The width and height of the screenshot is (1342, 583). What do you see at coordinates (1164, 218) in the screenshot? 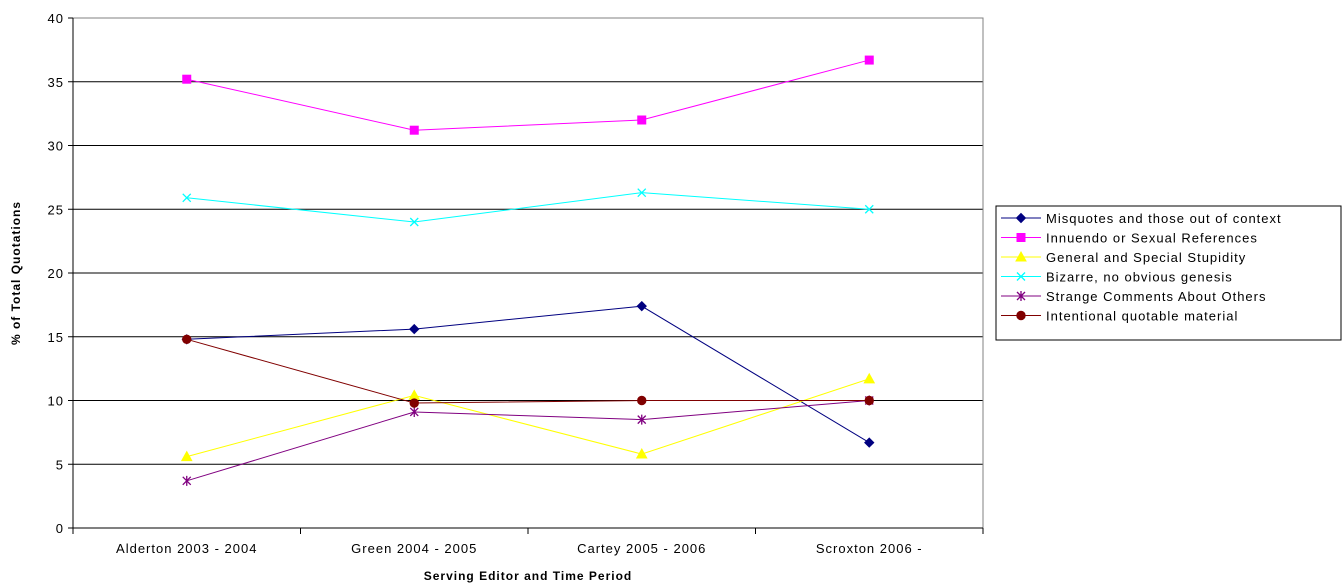
I see `legend-label: Misquotes and those out of context` at bounding box center [1164, 218].